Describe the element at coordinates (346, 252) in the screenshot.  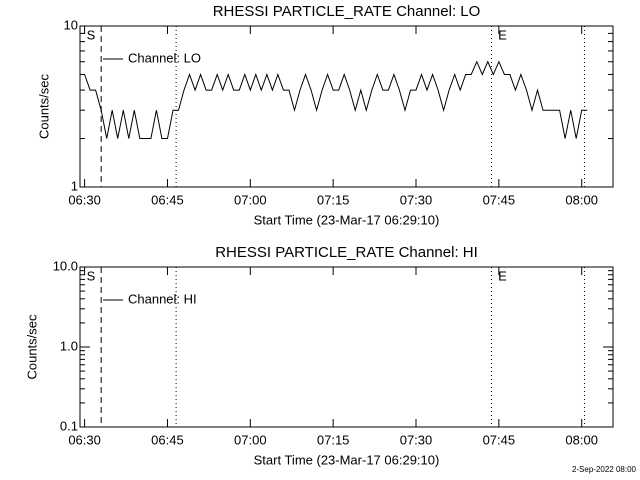
I see `chart-title: RHESSI PARTICLE_RATE Channel: HI` at that location.